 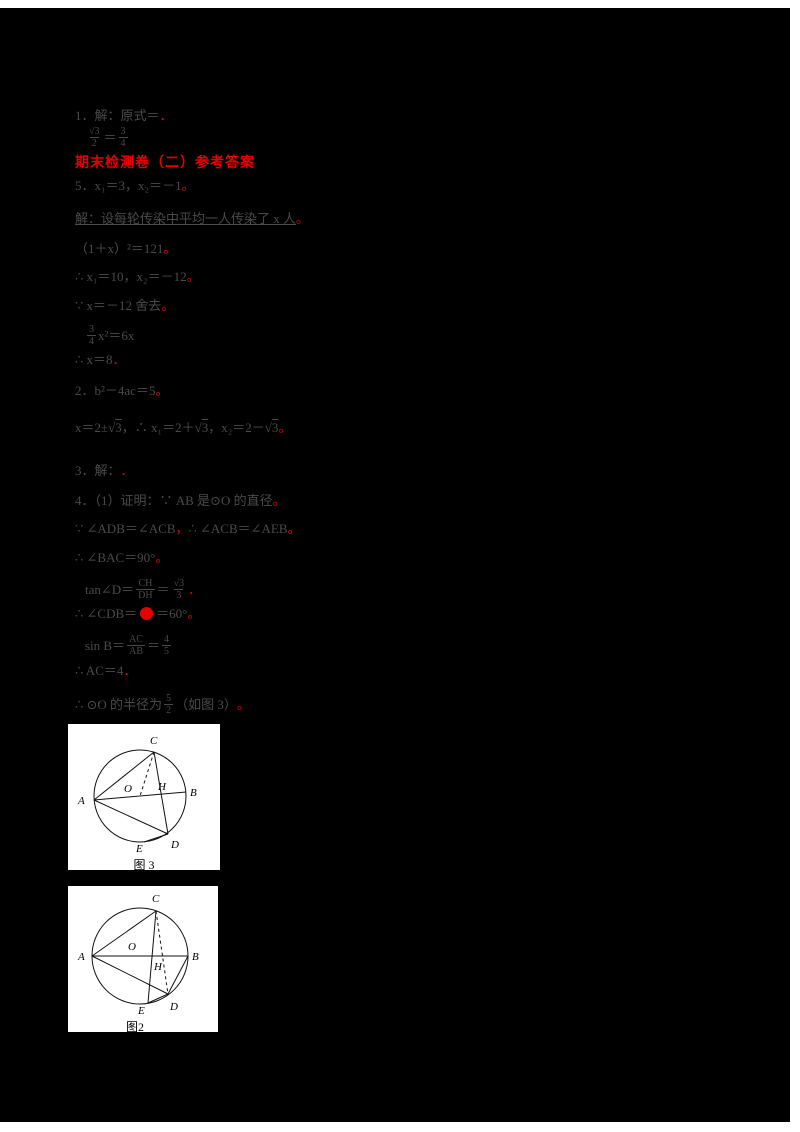 I want to click on math-line-18: ∴ ∠CDB＝ ＝60°。, so click(x=138, y=613).